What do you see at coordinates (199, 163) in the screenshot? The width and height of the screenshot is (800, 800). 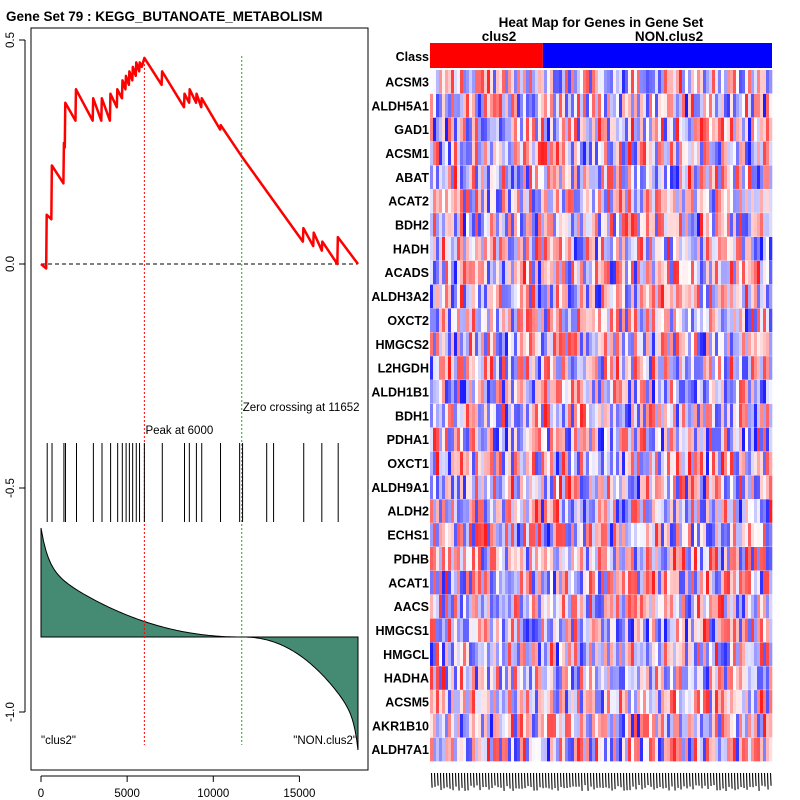 I see `running-es-line` at bounding box center [199, 163].